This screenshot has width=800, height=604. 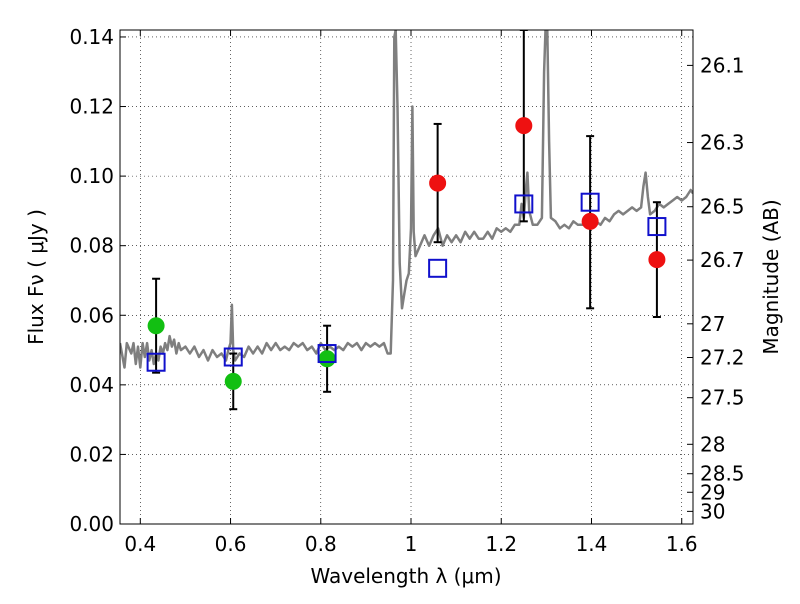 What do you see at coordinates (36, 277) in the screenshot?
I see `y-axis-label: Flux Fν ( μJy )` at bounding box center [36, 277].